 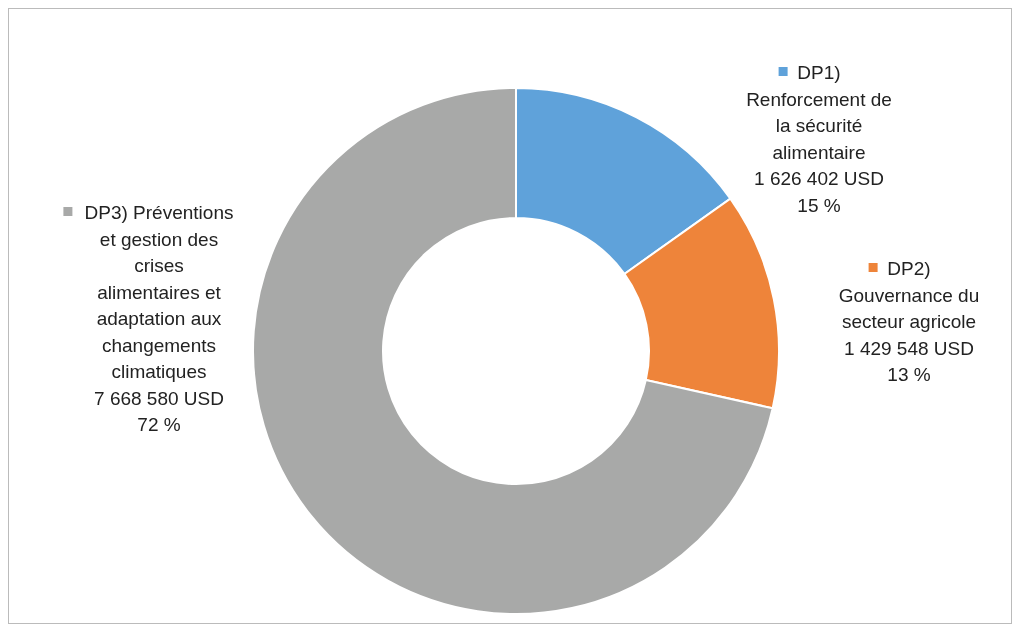 What do you see at coordinates (819, 192) in the screenshot?
I see `data-label: 1 626 402 USD 15 %` at bounding box center [819, 192].